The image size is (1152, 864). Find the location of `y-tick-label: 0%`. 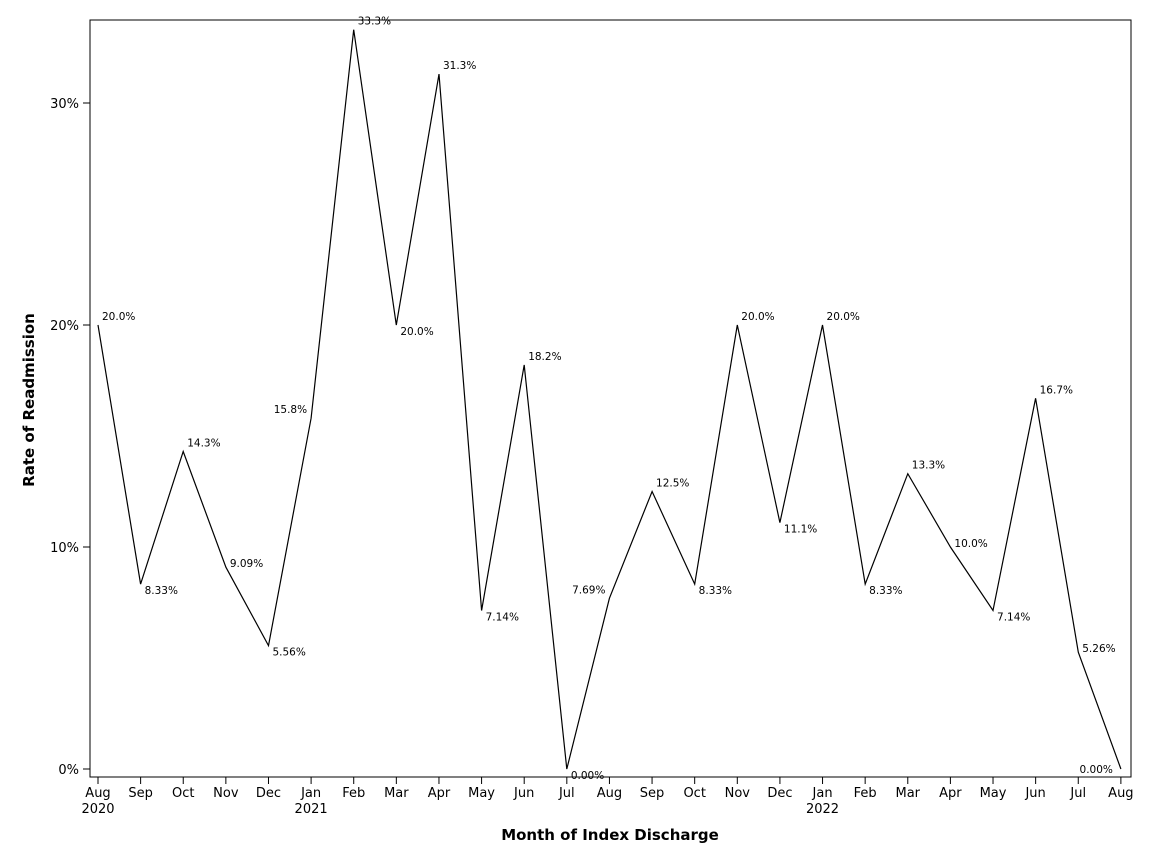

y-tick-label: 0% is located at coordinates (68, 770).